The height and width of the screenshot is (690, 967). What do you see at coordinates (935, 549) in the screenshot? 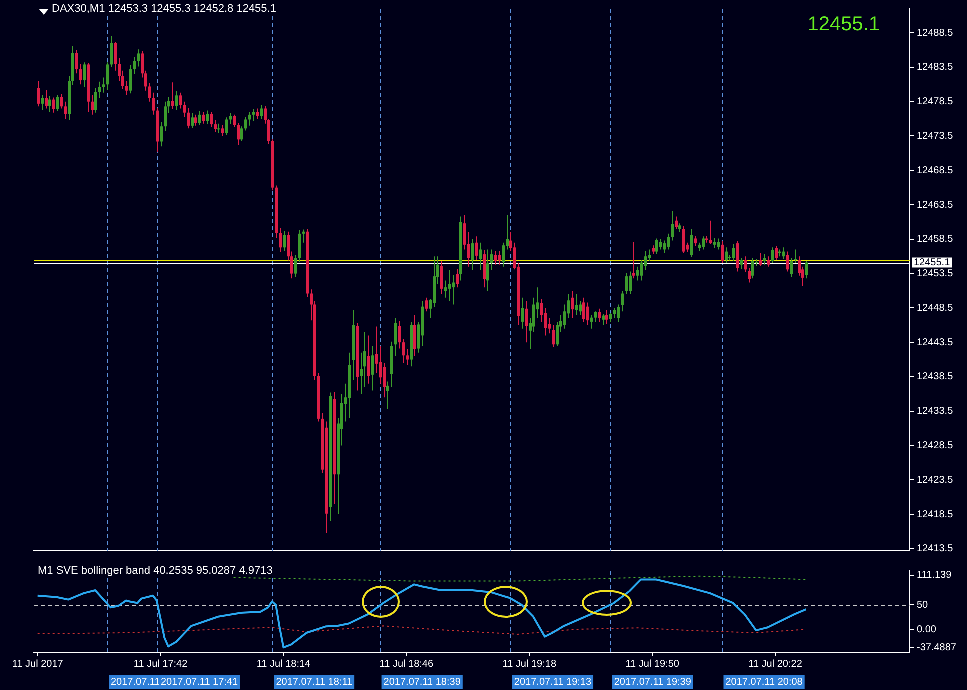
I see `y-tick-label: 12413.5` at bounding box center [935, 549].